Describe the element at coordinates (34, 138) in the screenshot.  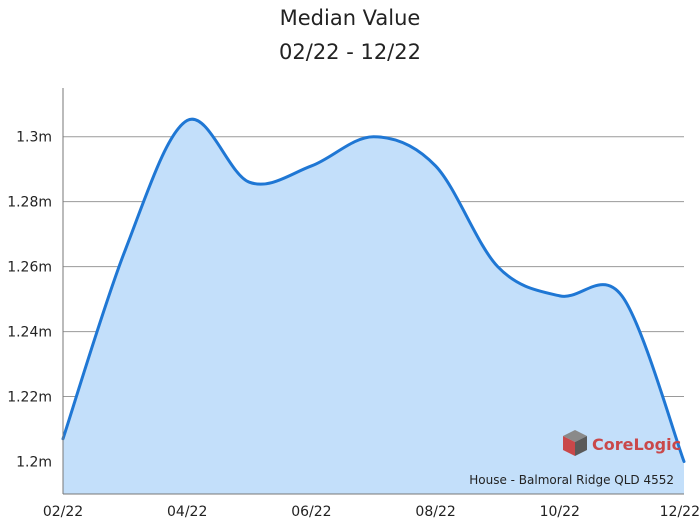
I see `y-tick-label: 1.3m` at that location.